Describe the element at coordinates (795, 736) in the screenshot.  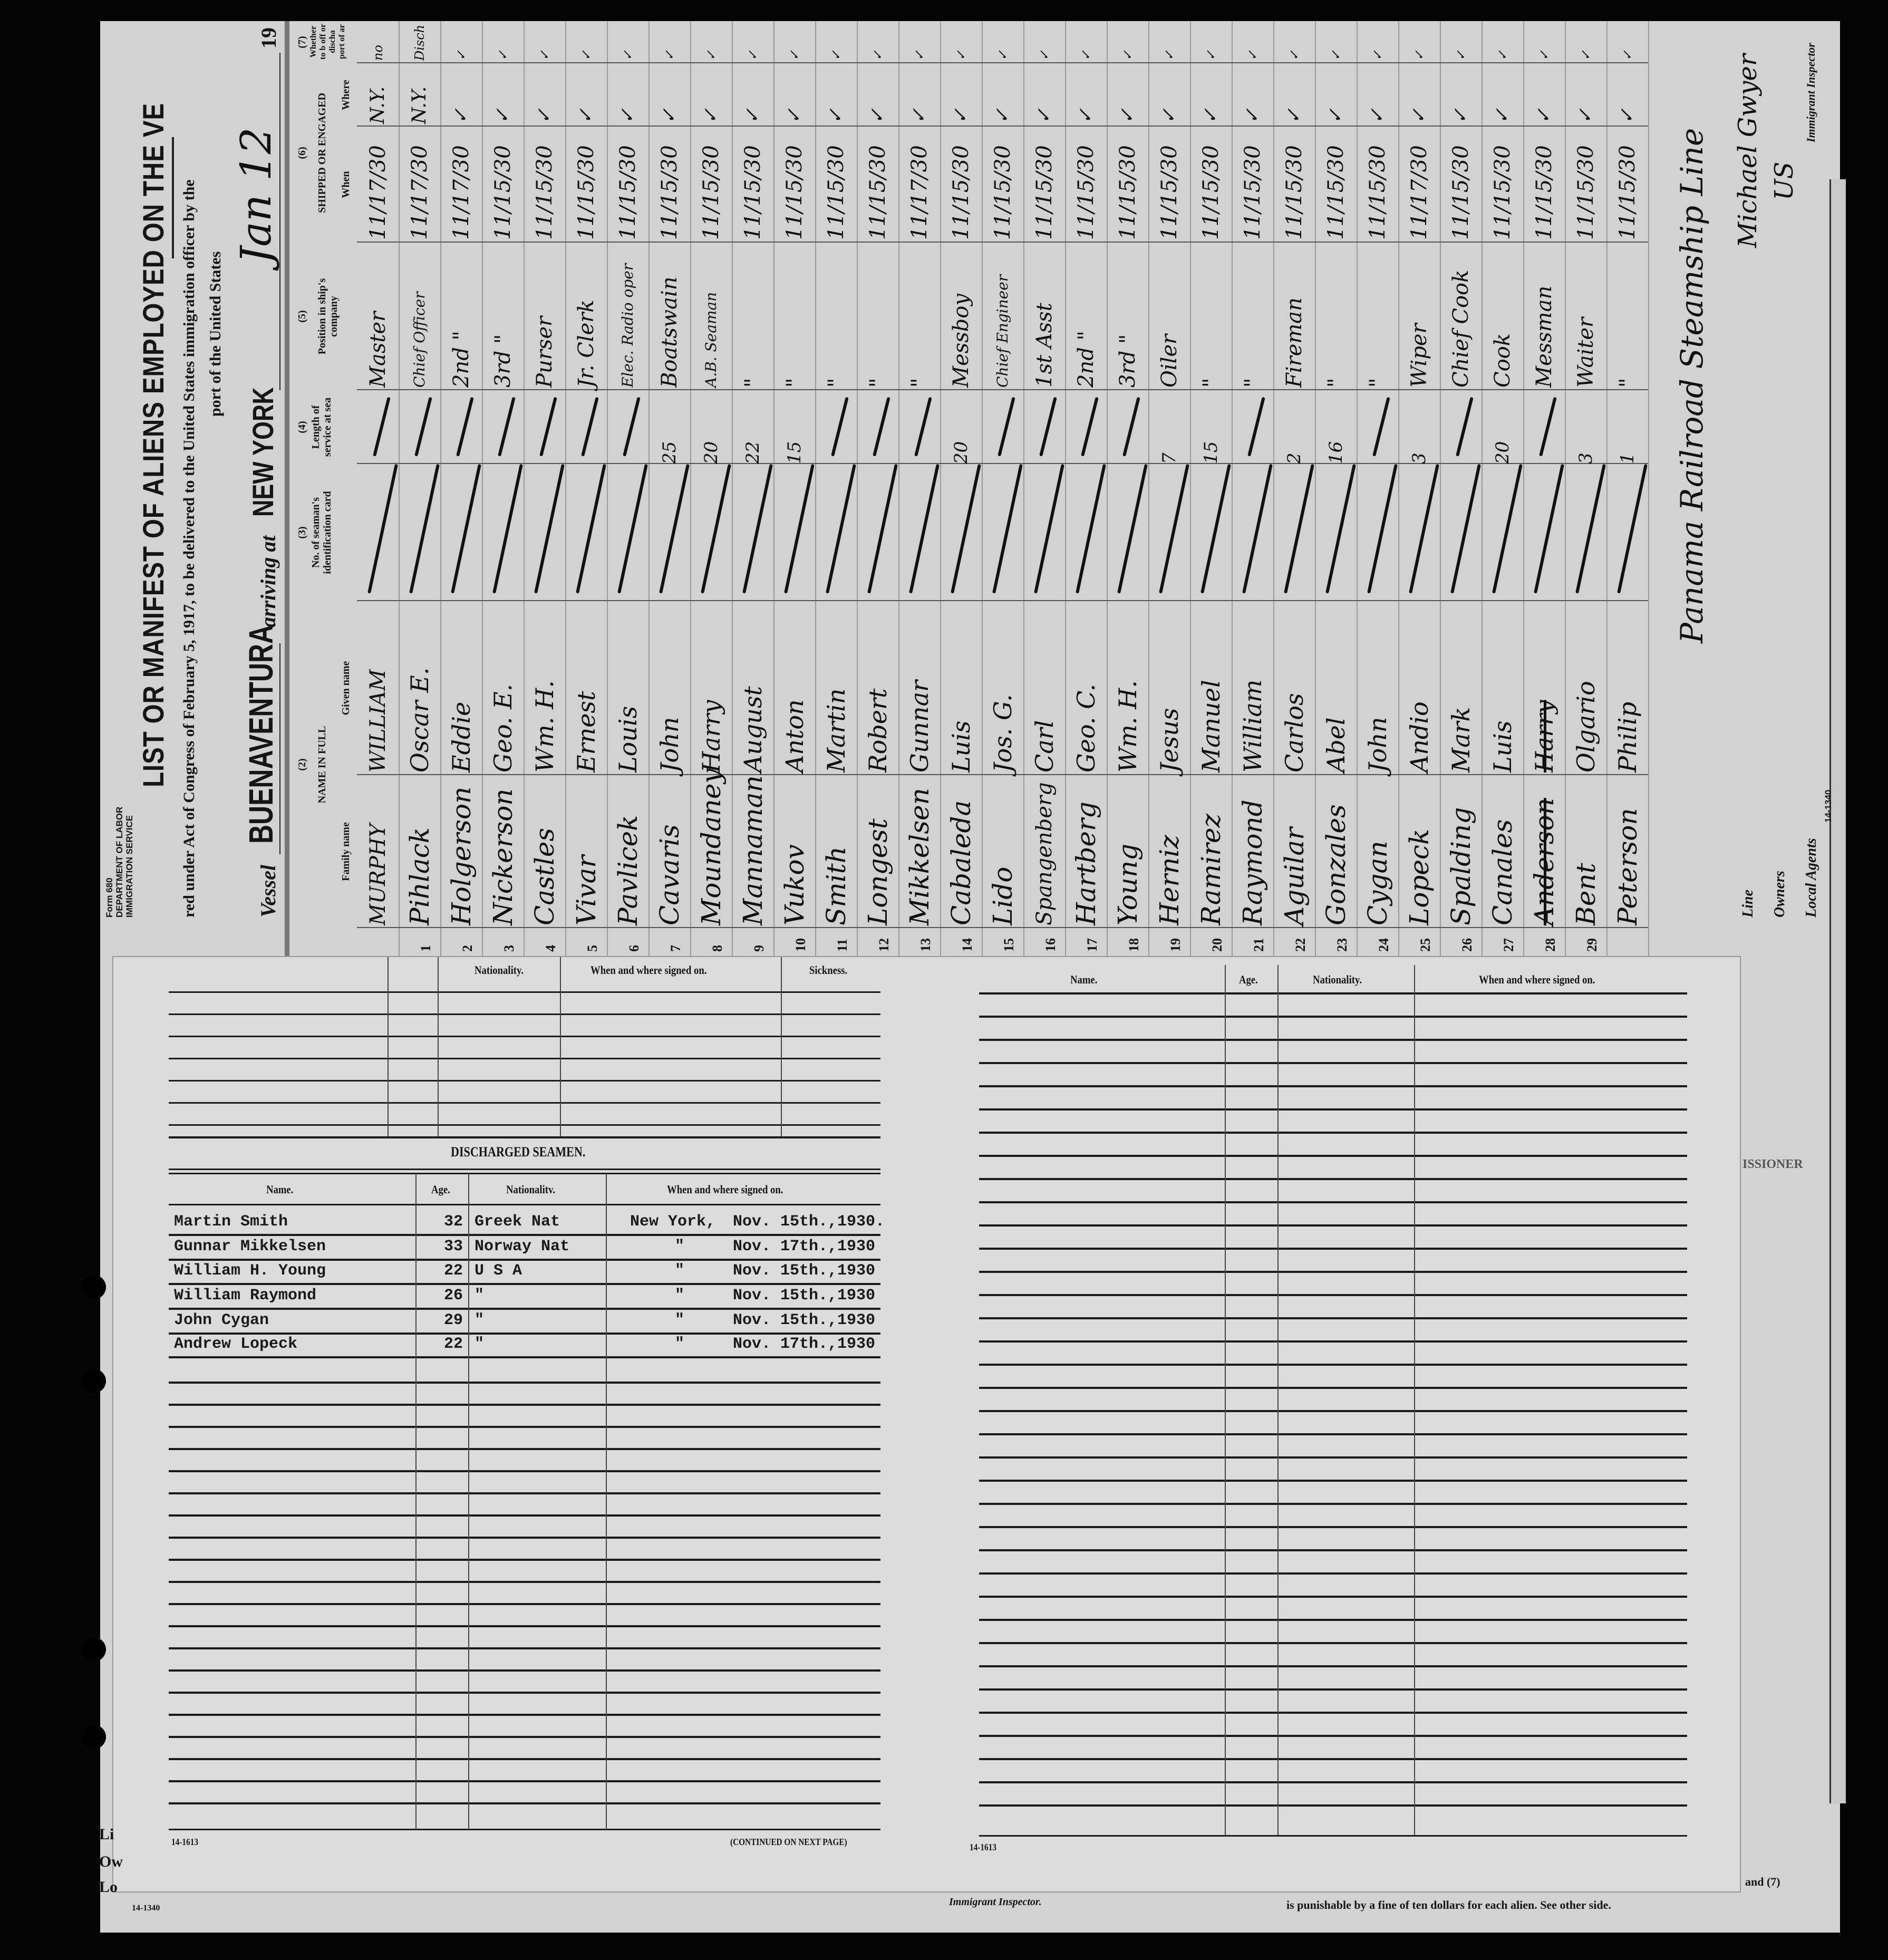
I see `given-name: Anton` at that location.